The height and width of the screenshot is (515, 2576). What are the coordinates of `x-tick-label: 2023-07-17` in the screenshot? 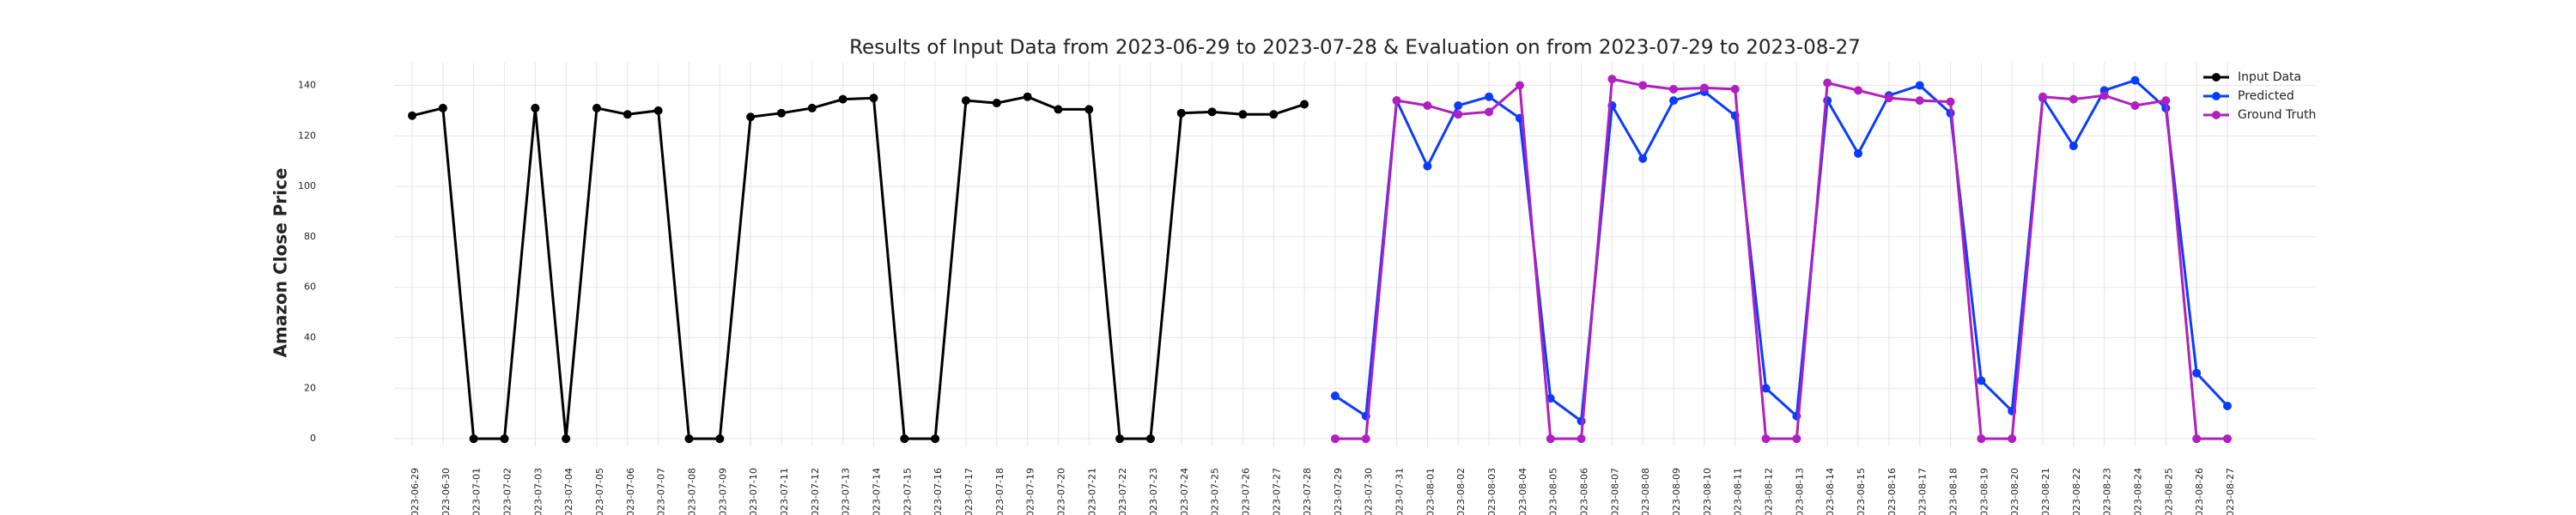 It's located at (969, 491).